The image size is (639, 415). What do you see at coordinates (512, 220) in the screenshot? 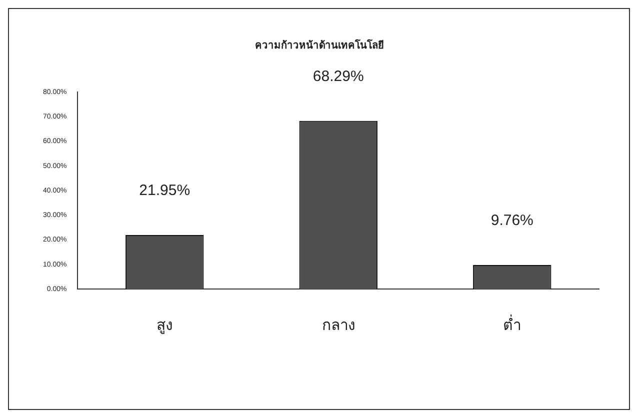
I see `data-label: 9.76%` at bounding box center [512, 220].